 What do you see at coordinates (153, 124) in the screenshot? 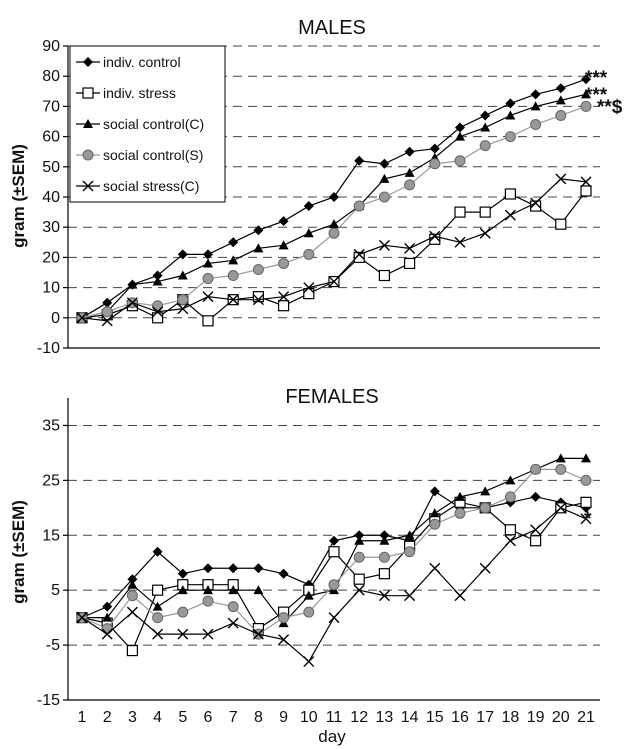
I see `males-legend-label: social control(C)` at bounding box center [153, 124].